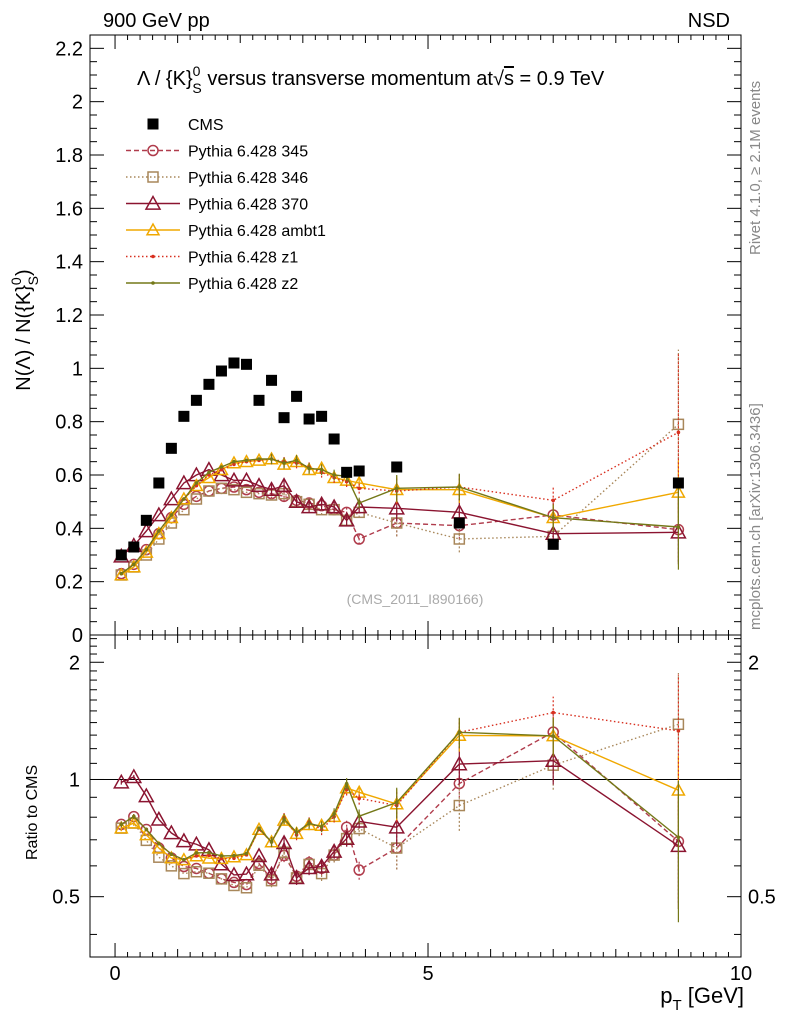 The width and height of the screenshot is (786, 1024). What do you see at coordinates (74, 780) in the screenshot?
I see `ratio-y-tick-label: 1` at bounding box center [74, 780].